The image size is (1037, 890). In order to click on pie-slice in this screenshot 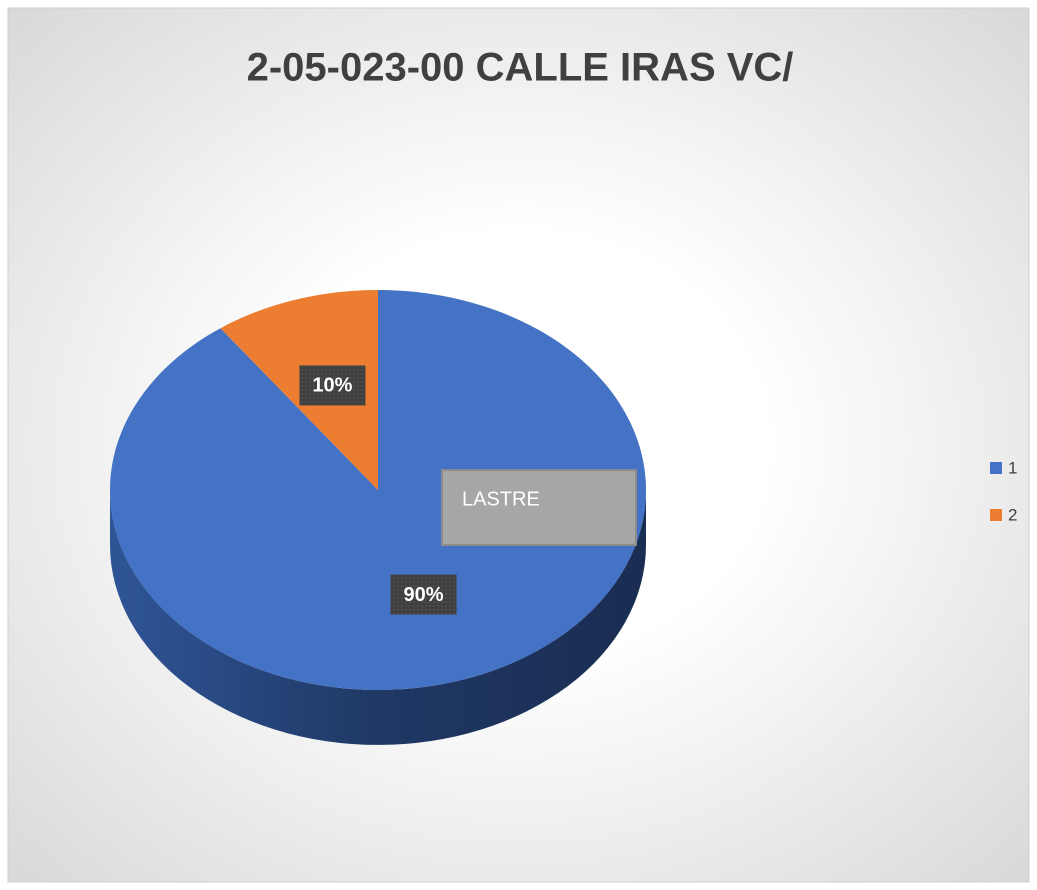, I will do `click(299, 390)`.